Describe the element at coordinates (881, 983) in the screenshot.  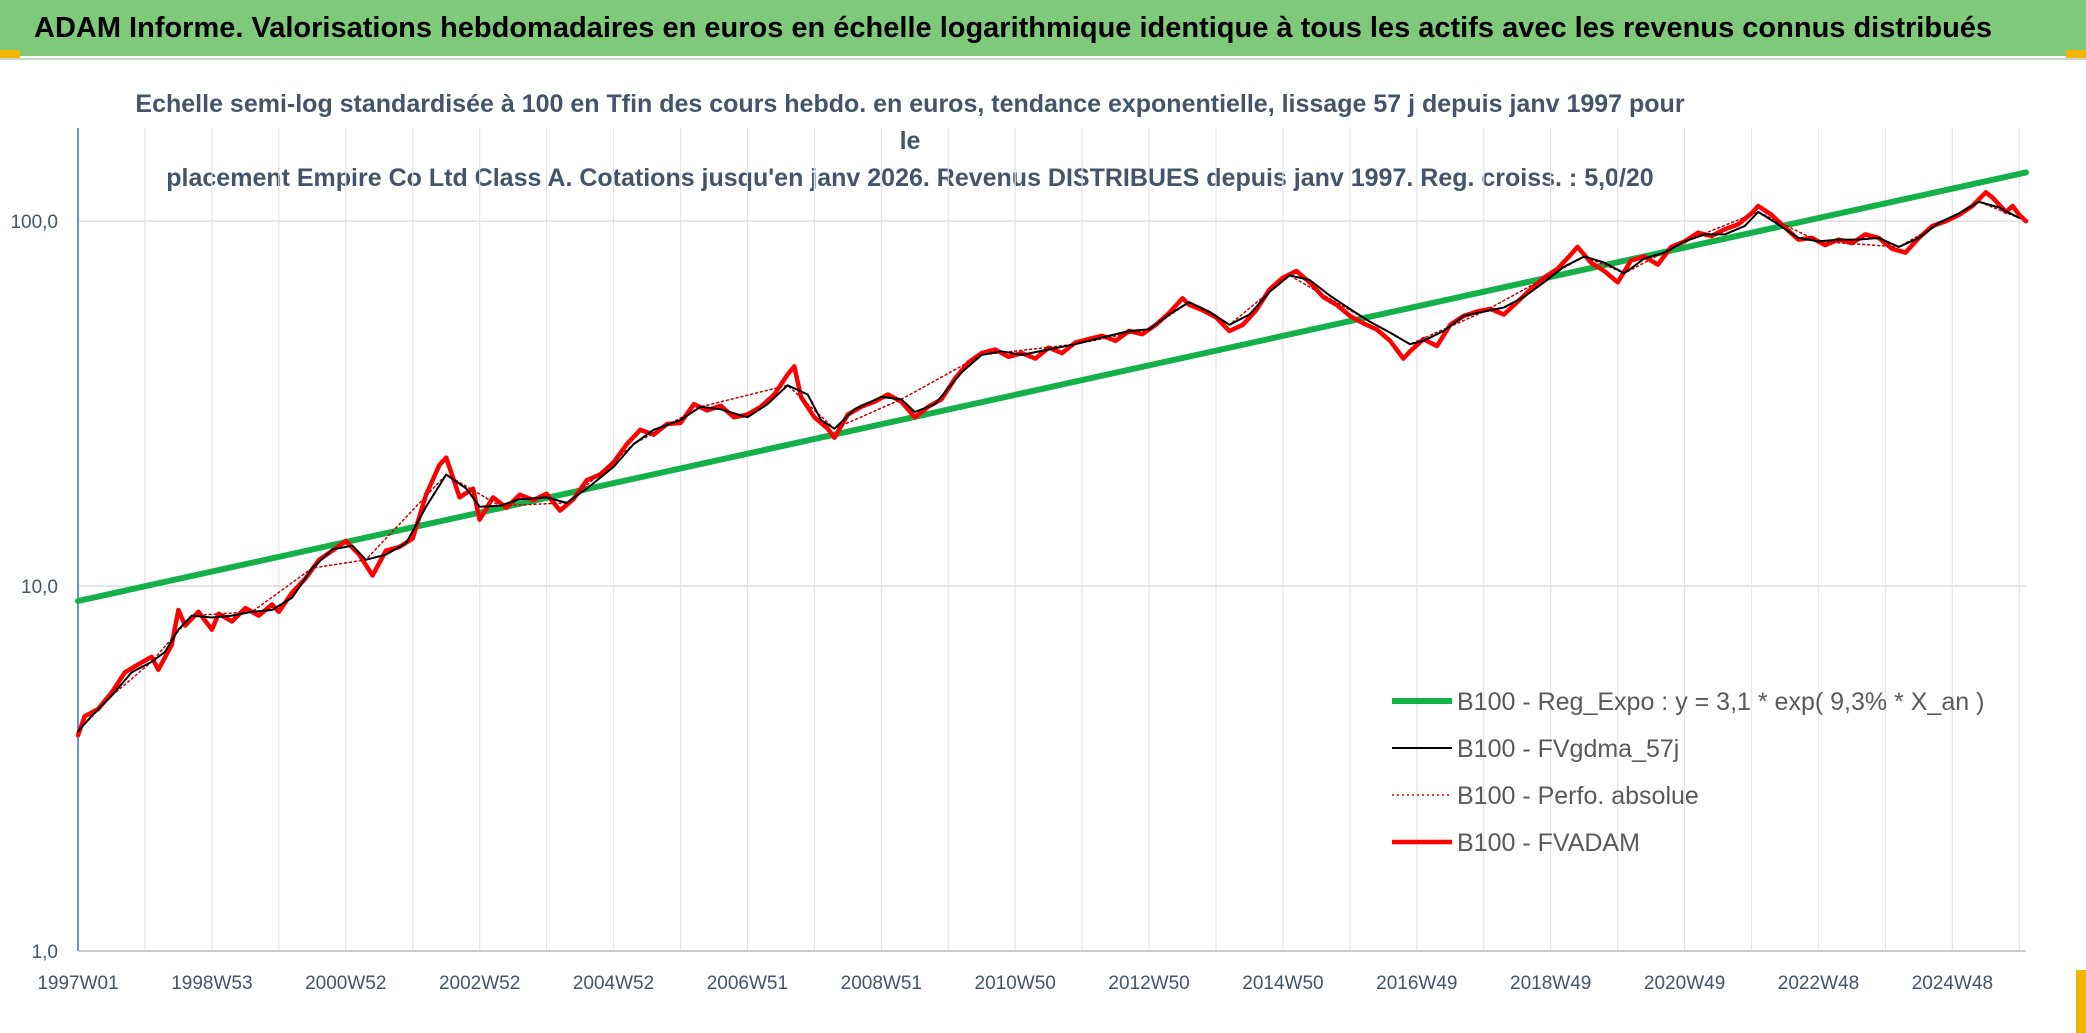
I see `x-tick-label: 2008W51` at that location.